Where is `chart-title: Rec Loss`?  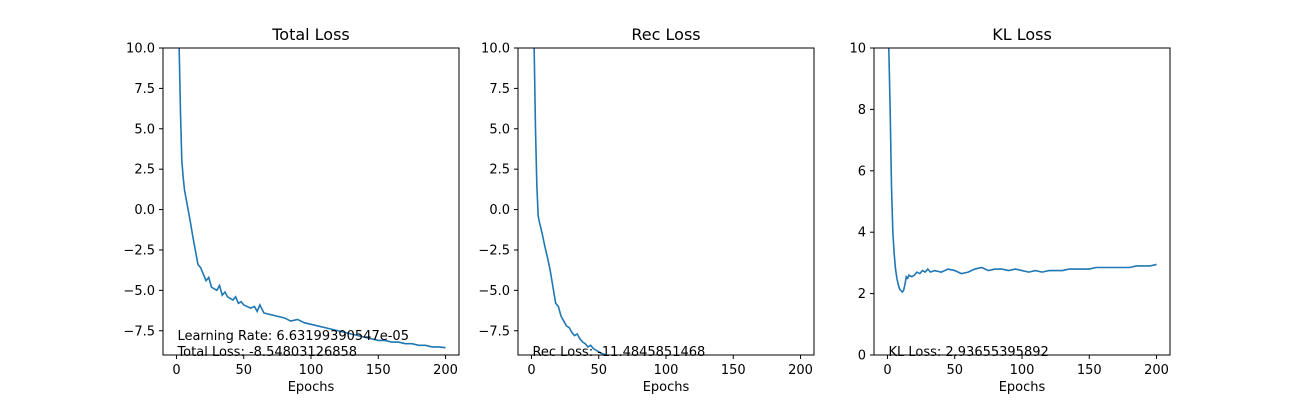 chart-title: Rec Loss is located at coordinates (665, 34).